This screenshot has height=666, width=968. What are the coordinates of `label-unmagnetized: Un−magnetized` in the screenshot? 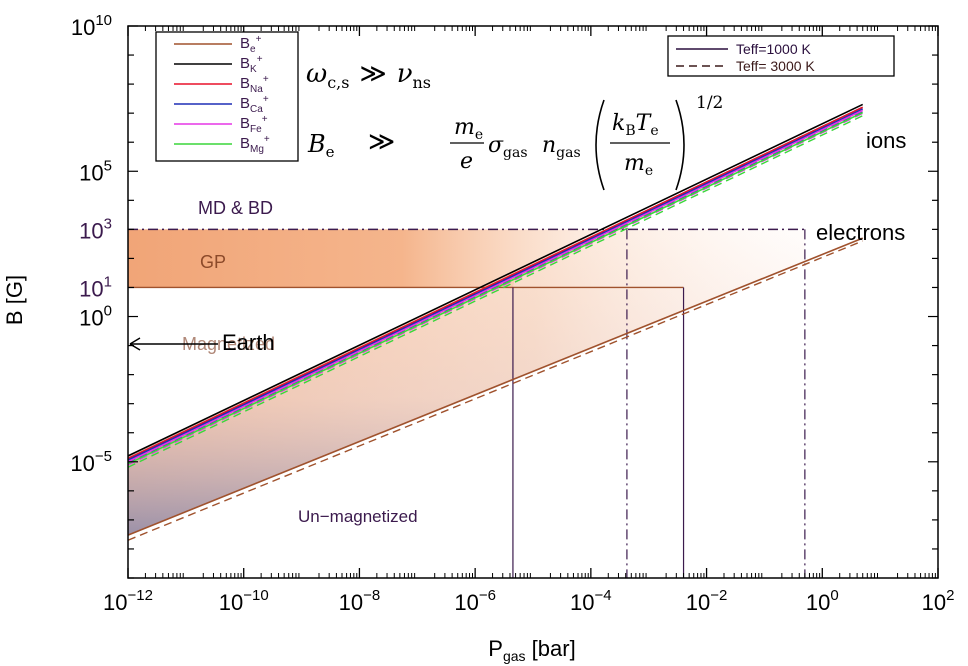 It's located at (358, 516).